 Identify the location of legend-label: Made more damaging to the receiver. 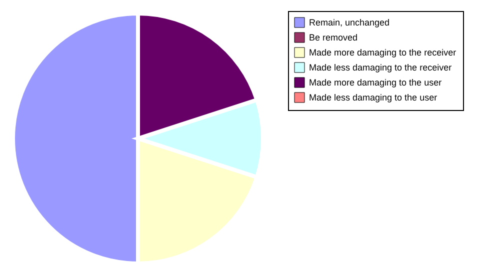
(382, 53).